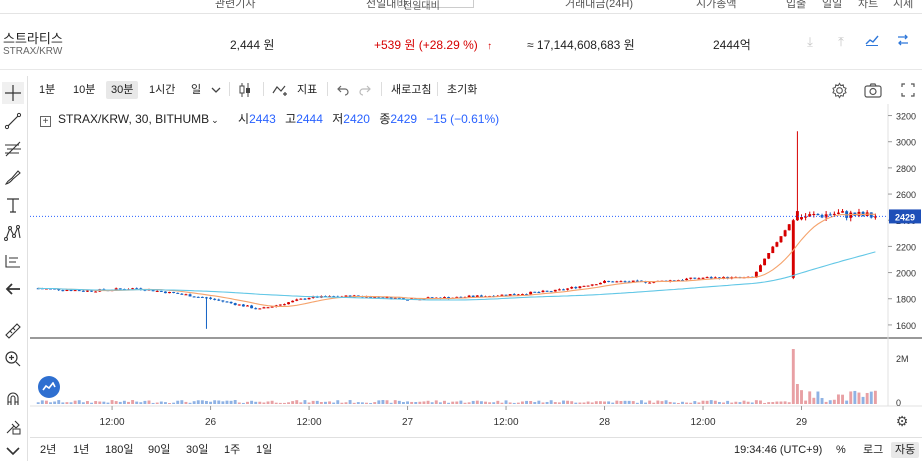 The height and width of the screenshot is (462, 922). Describe the element at coordinates (13, 93) in the screenshot. I see `crosshair-icon` at that location.